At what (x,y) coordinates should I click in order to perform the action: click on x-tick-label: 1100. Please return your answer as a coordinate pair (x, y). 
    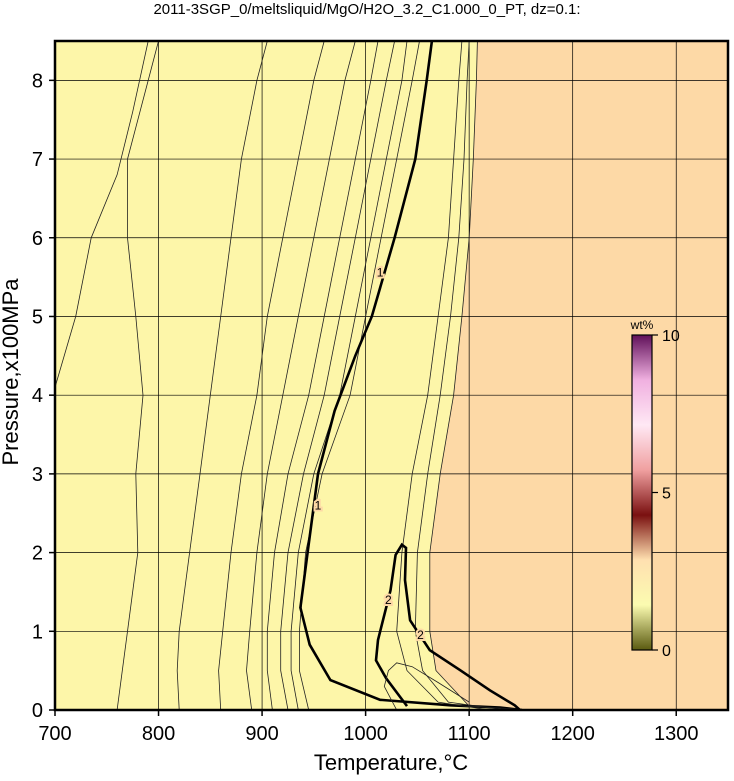
    Looking at the image, I should click on (469, 734).